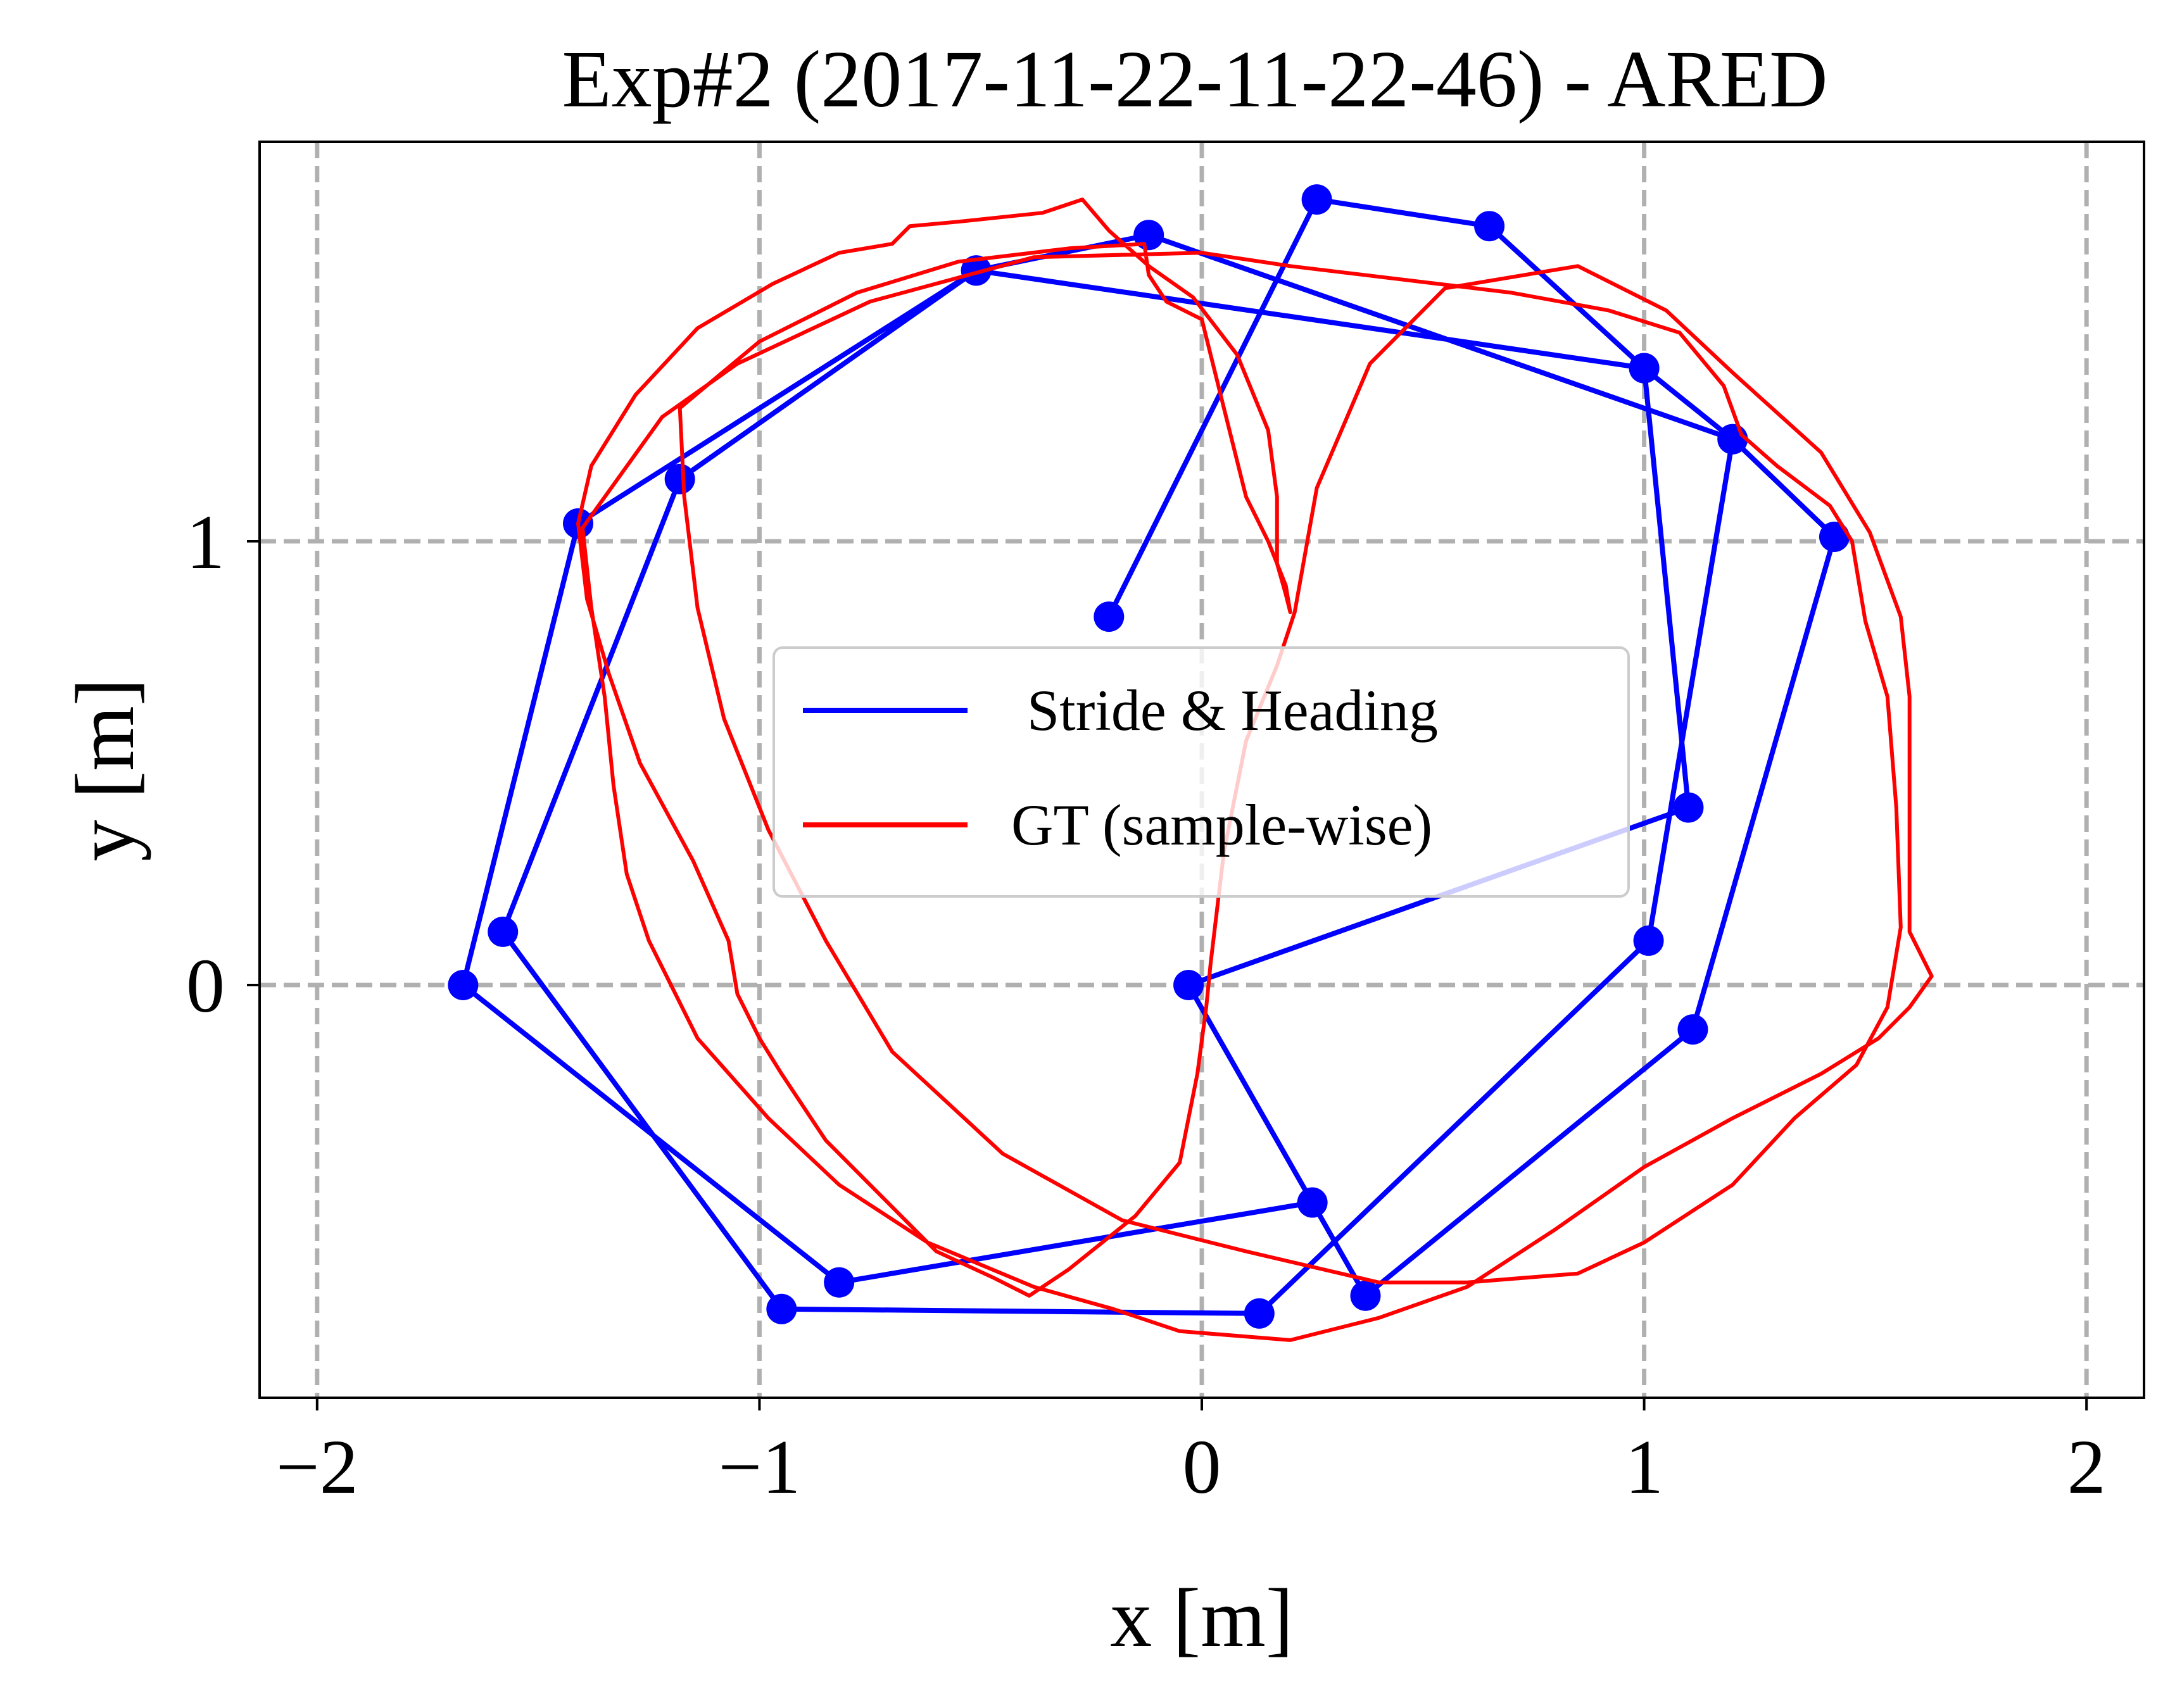 This screenshot has height=1708, width=2182. Describe the element at coordinates (1202, 1467) in the screenshot. I see `x-tick-label: 0` at that location.